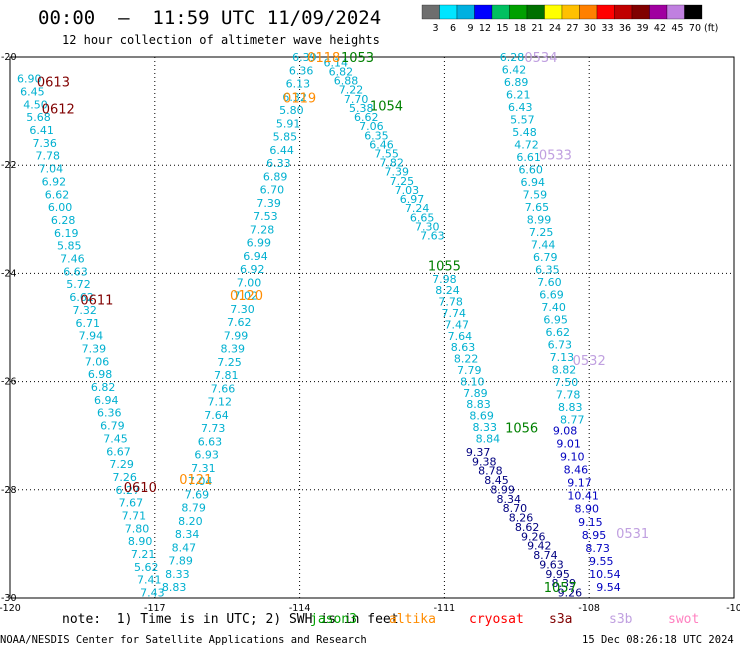  I want to click on wave-height-value: 8.95, so click(594, 535).